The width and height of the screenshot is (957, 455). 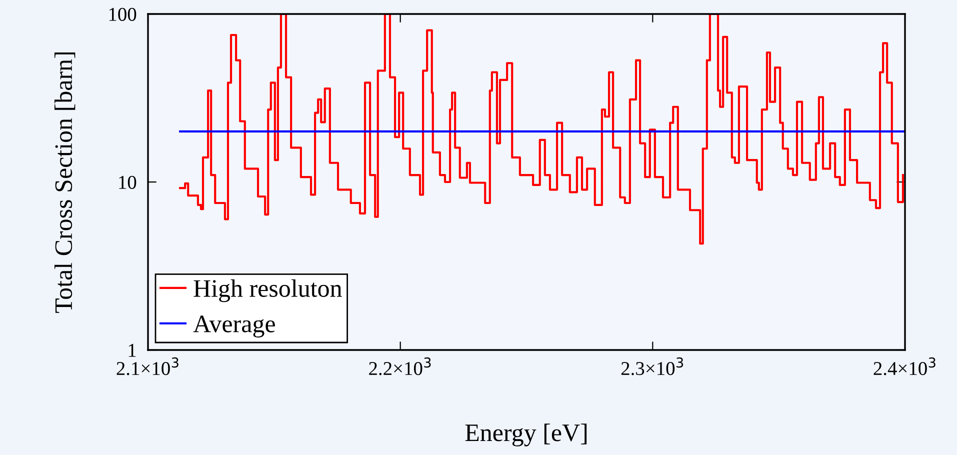 What do you see at coordinates (905, 366) in the screenshot?
I see `x-tick-label: 2.4×10$^{3}$` at bounding box center [905, 366].